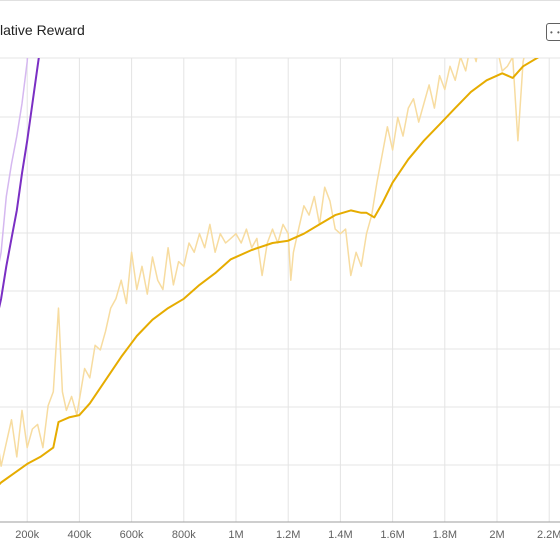 This screenshot has width=560, height=560. I want to click on x-tick-label: 1.2M, so click(288, 535).